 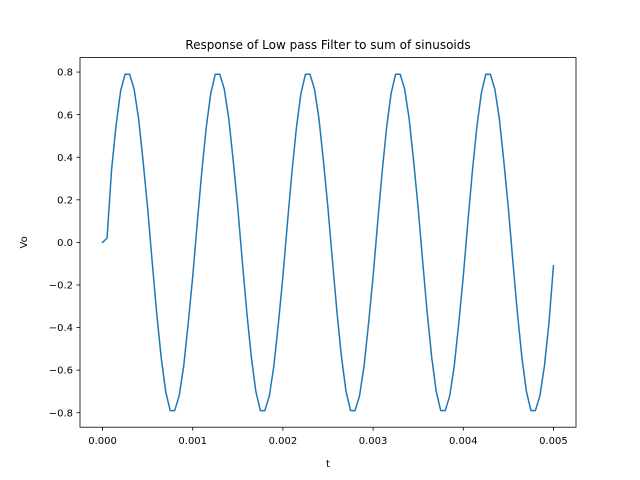 What do you see at coordinates (61, 371) in the screenshot?
I see `y-tick-label: −0.6` at bounding box center [61, 371].